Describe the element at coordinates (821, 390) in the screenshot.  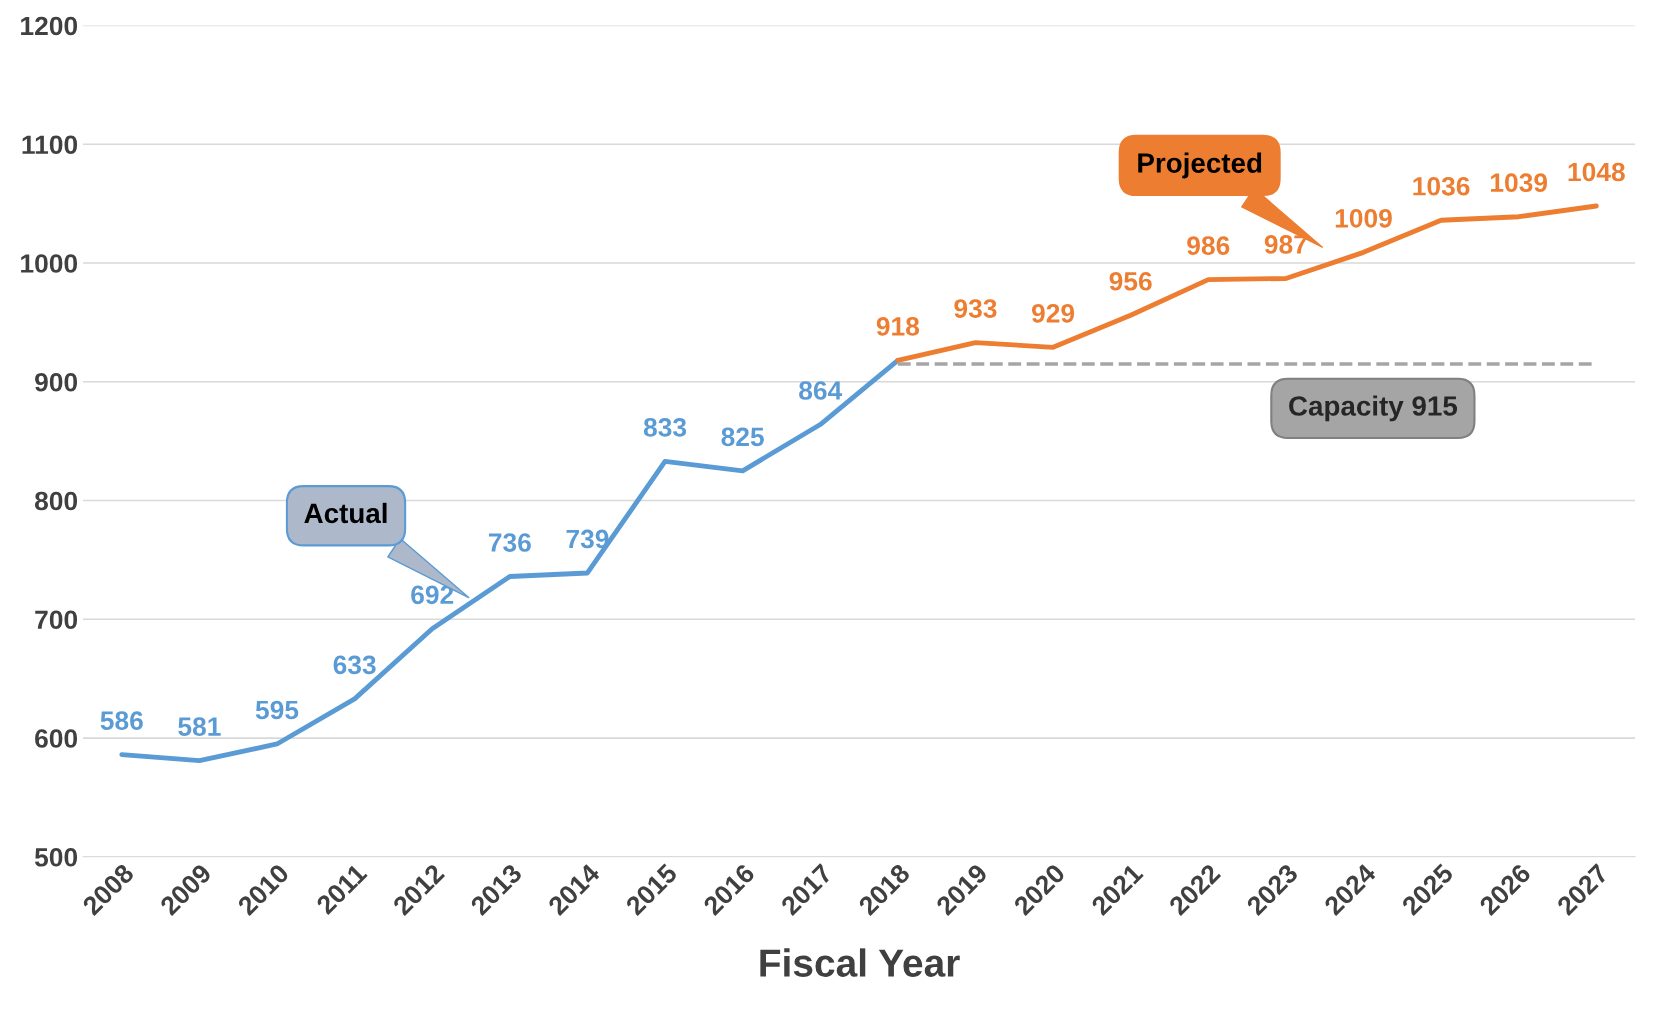
I see `data-label: 864` at that location.